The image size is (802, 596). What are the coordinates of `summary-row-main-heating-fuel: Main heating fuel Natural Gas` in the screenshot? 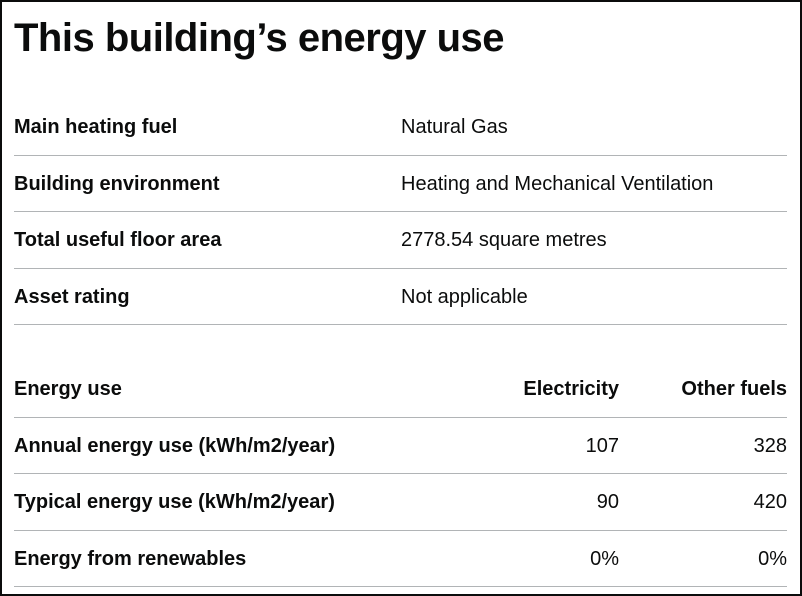 It's located at (400, 127).